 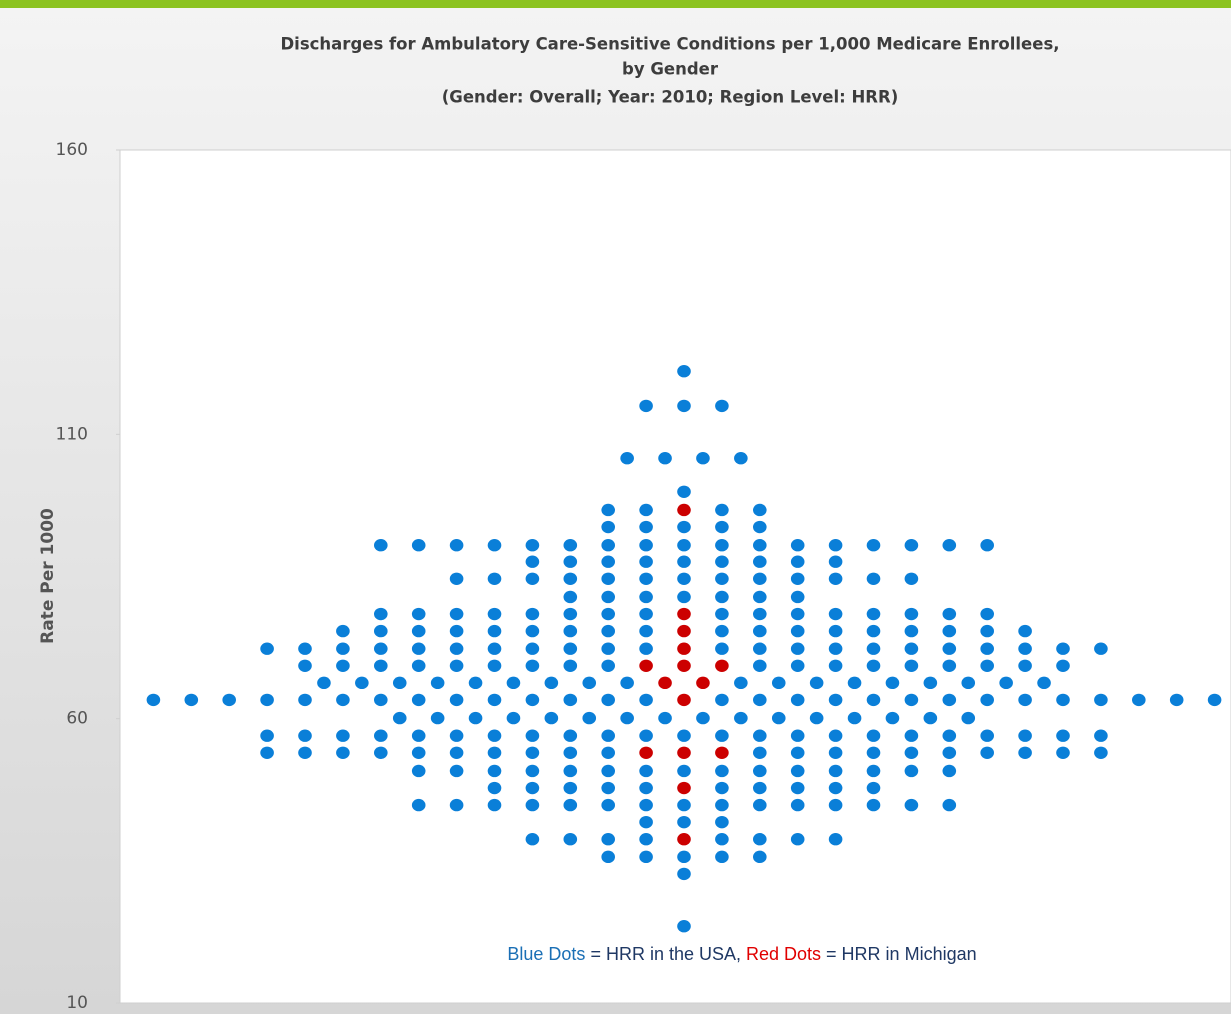 What do you see at coordinates (546, 954) in the screenshot?
I see `annotation-text: Blue Dots` at bounding box center [546, 954].